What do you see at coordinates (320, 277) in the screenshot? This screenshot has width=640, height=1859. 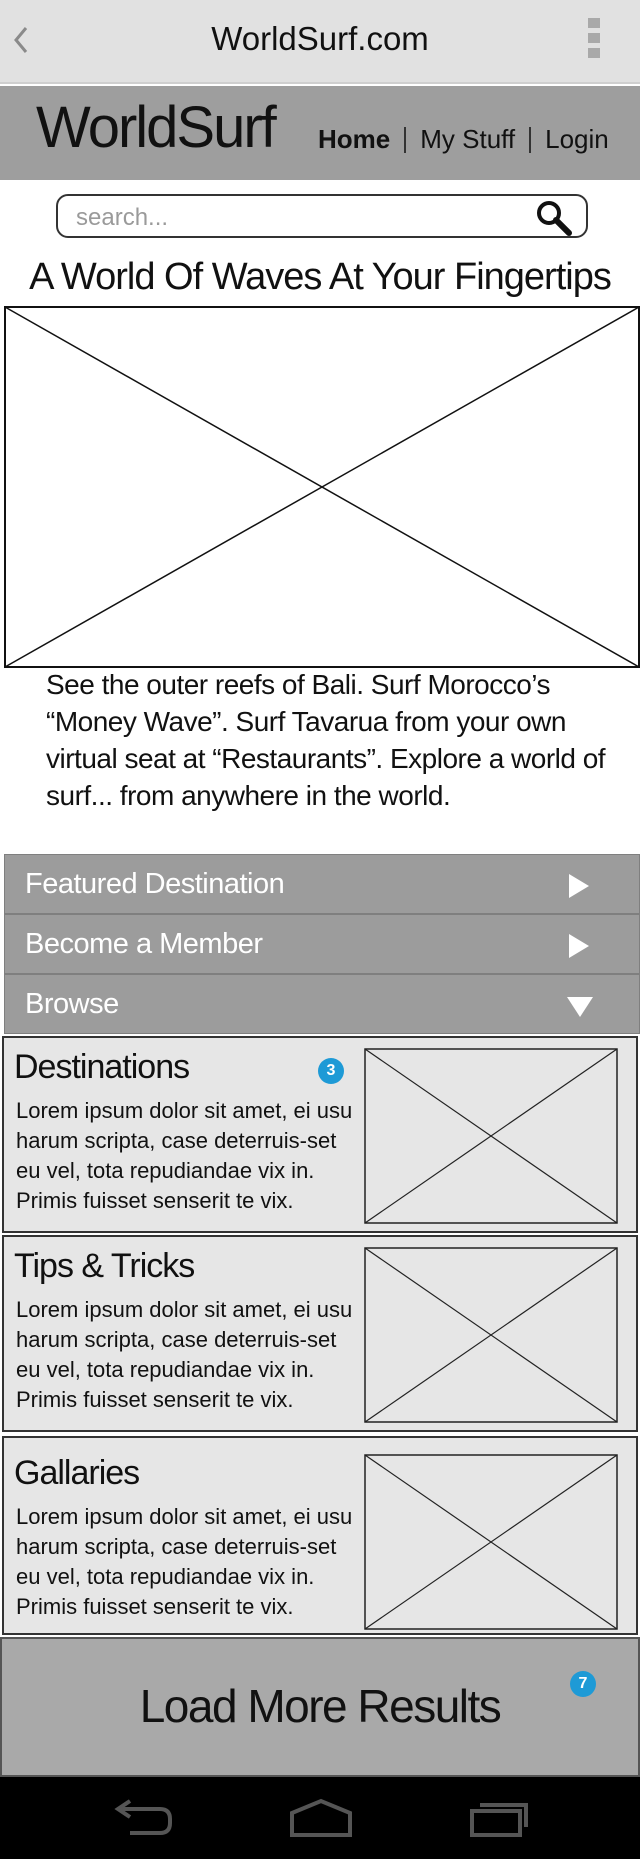 I see `page-headline: A World Of Waves At Your Fingertips` at bounding box center [320, 277].